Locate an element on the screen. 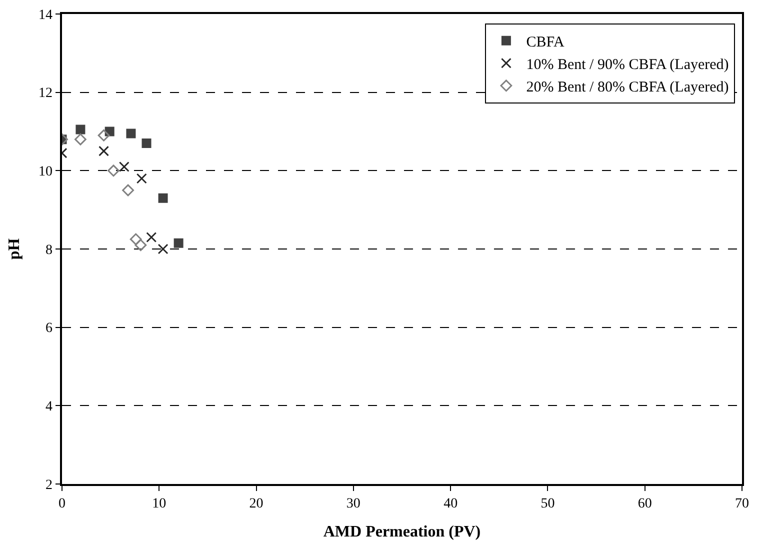 This screenshot has width=757, height=546. legend-label: 10% Bent / 90% CBFA (Layered) is located at coordinates (627, 65).